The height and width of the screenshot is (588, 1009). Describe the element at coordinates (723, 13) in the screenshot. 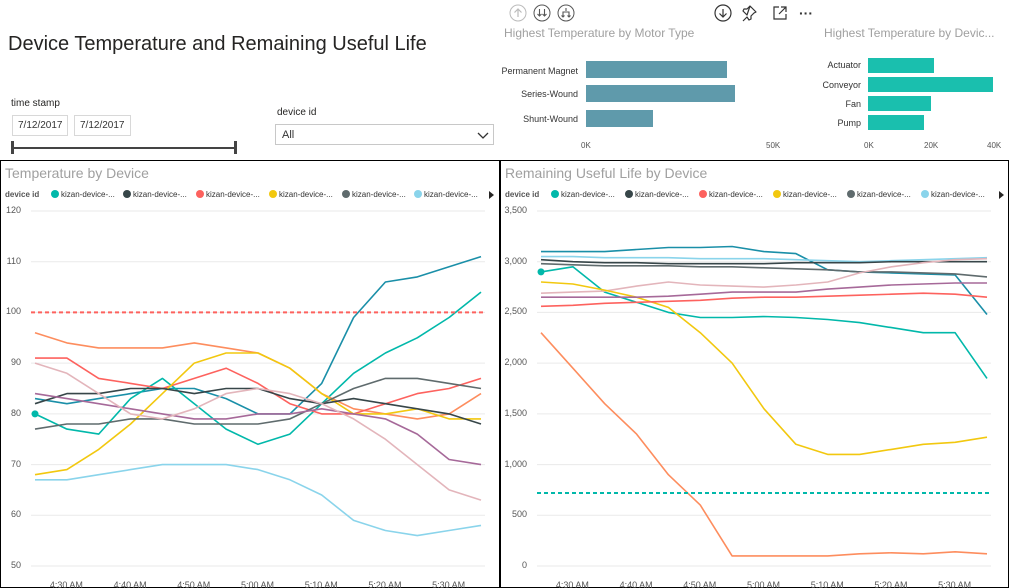

I see `arrow-down-circle-icon` at that location.